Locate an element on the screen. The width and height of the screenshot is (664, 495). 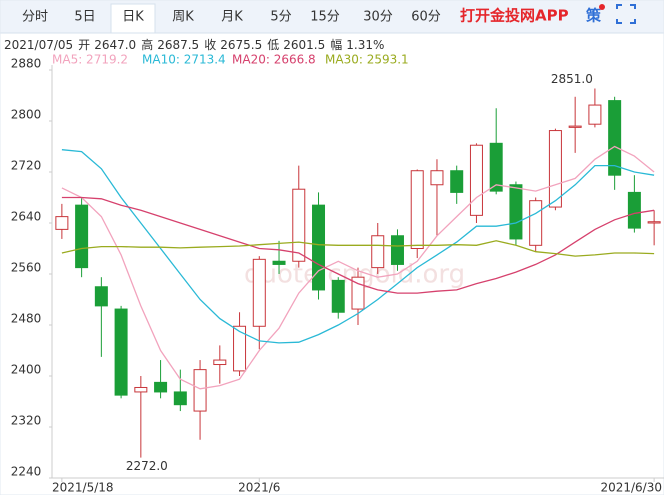
tab: 15分 is located at coordinates (325, 17).